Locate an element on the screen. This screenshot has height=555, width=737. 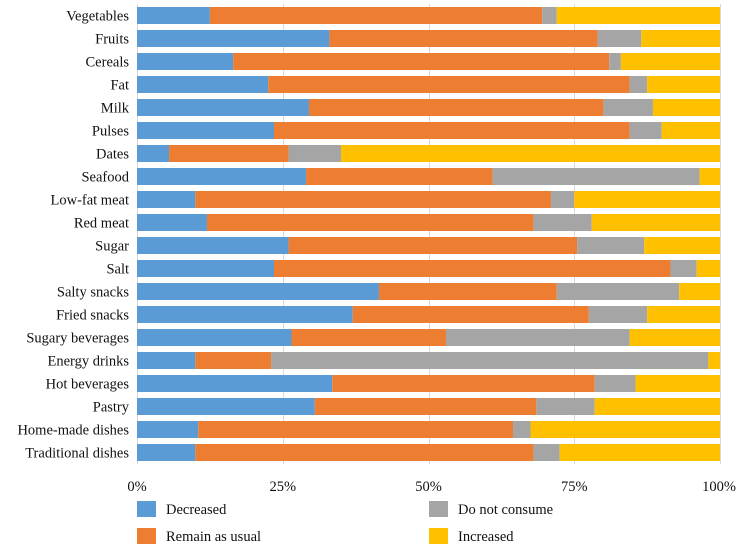
legend-label: Increased is located at coordinates (486, 537).